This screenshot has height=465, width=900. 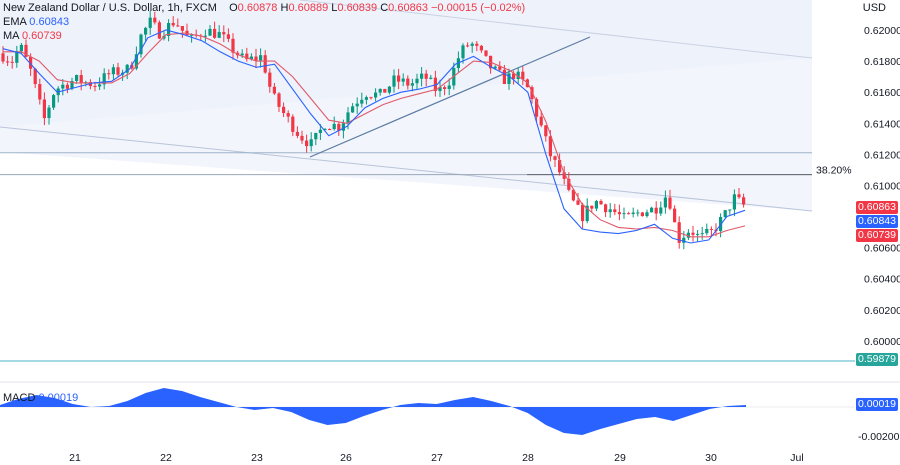 What do you see at coordinates (373, 411) in the screenshot?
I see `macd-area` at bounding box center [373, 411].